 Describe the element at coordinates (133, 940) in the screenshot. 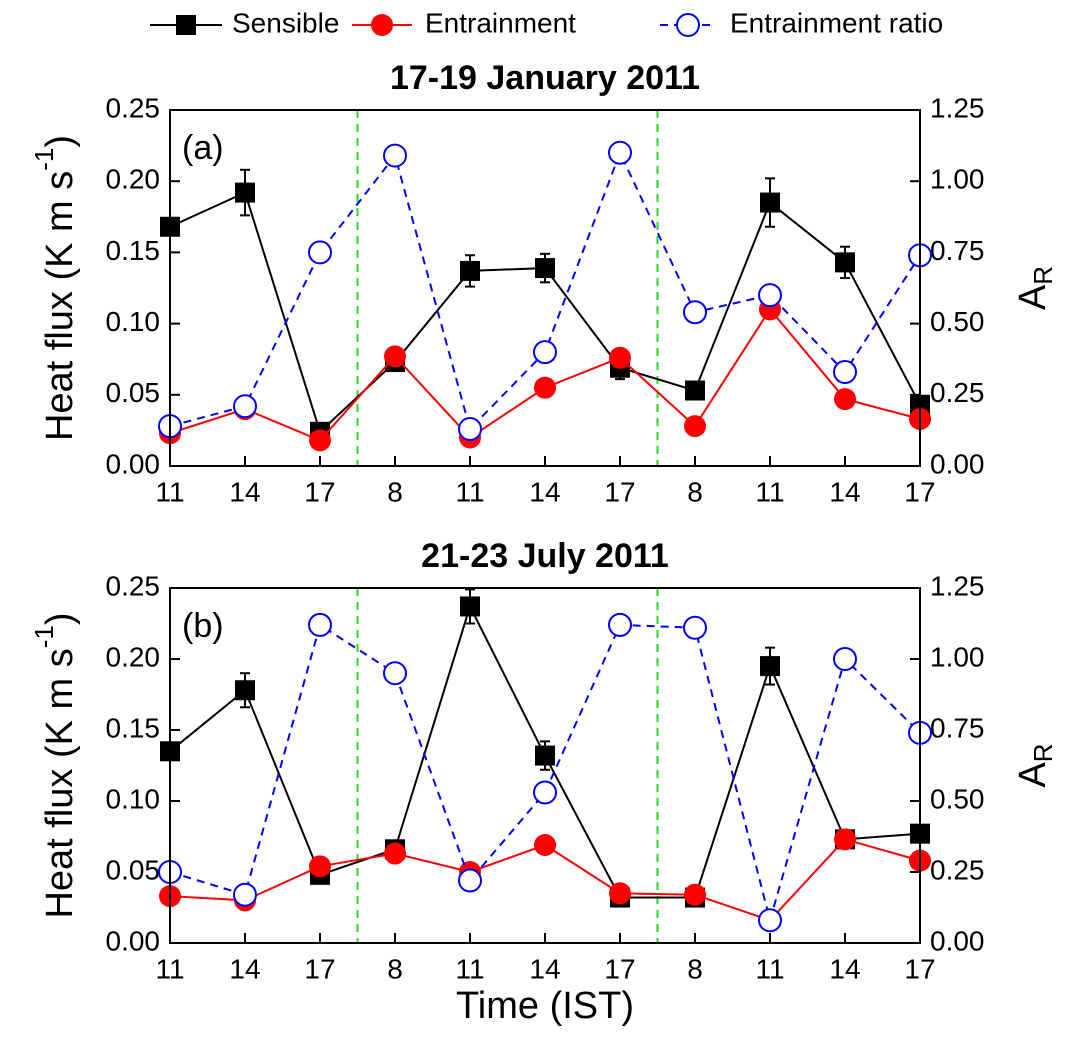

I see `y-tick-label: 0.00` at that location.